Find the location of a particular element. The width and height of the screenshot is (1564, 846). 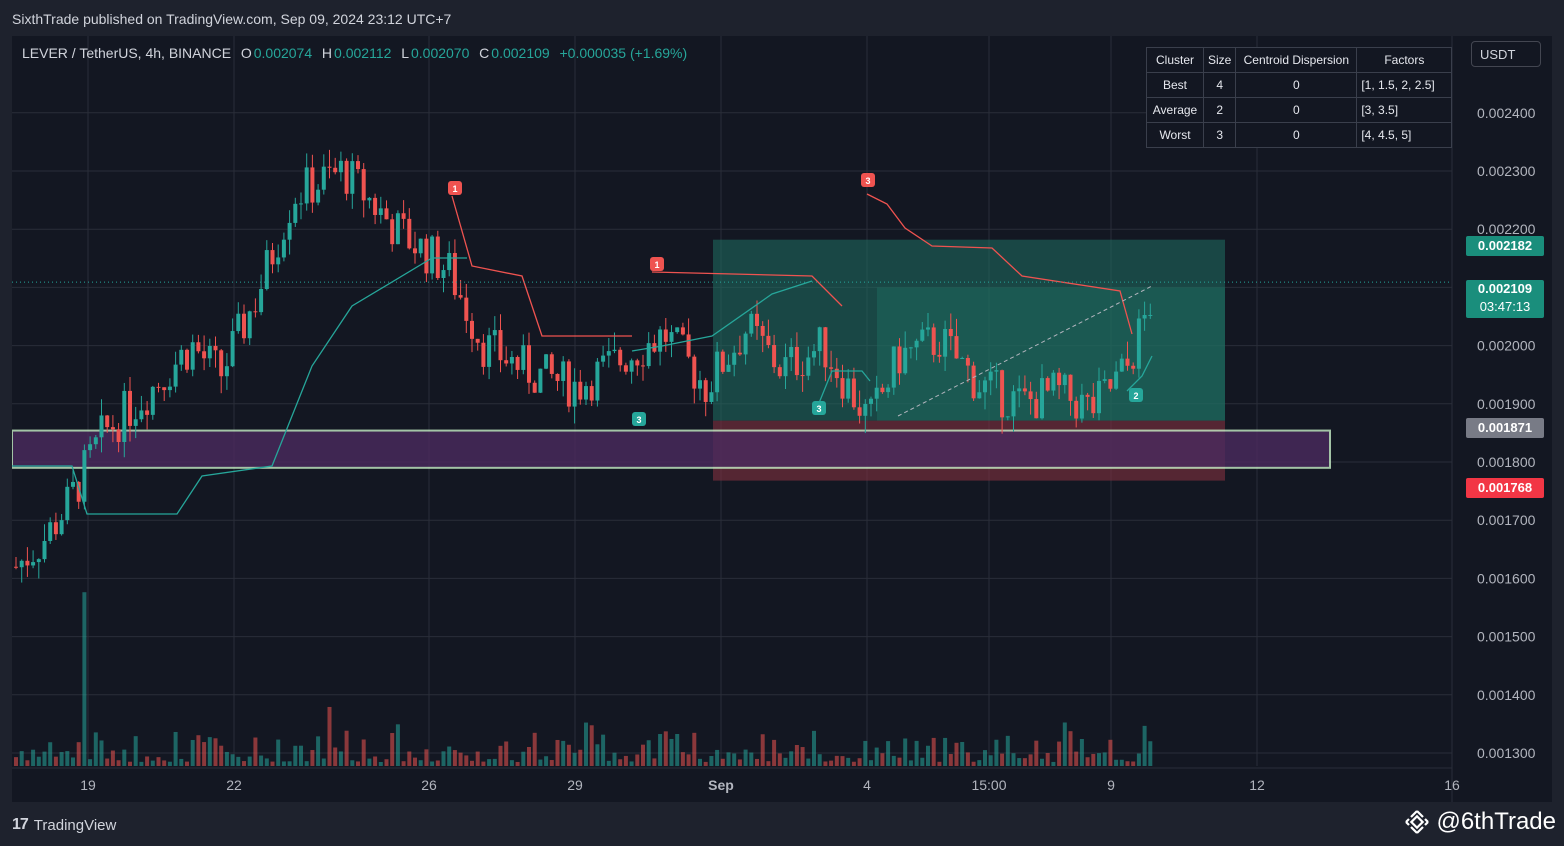

row-best-dispersion: 0 is located at coordinates (1296, 85).